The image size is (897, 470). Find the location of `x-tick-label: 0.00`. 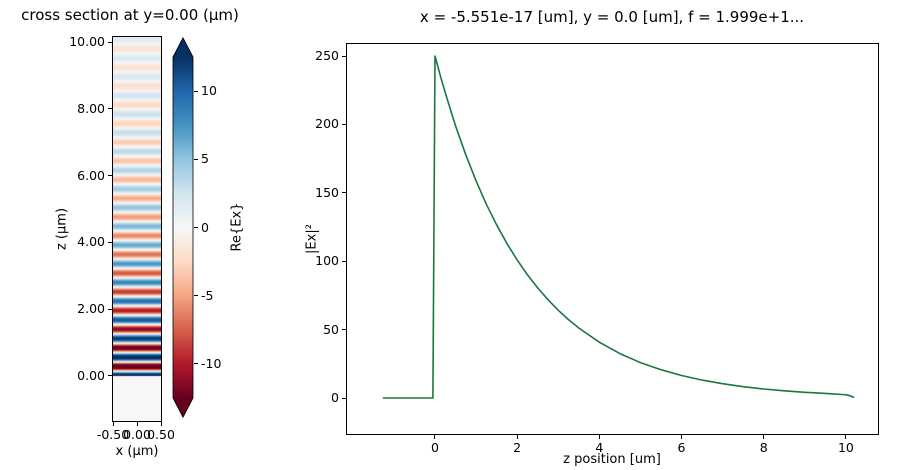

x-tick-label: 0.00 is located at coordinates (137, 434).